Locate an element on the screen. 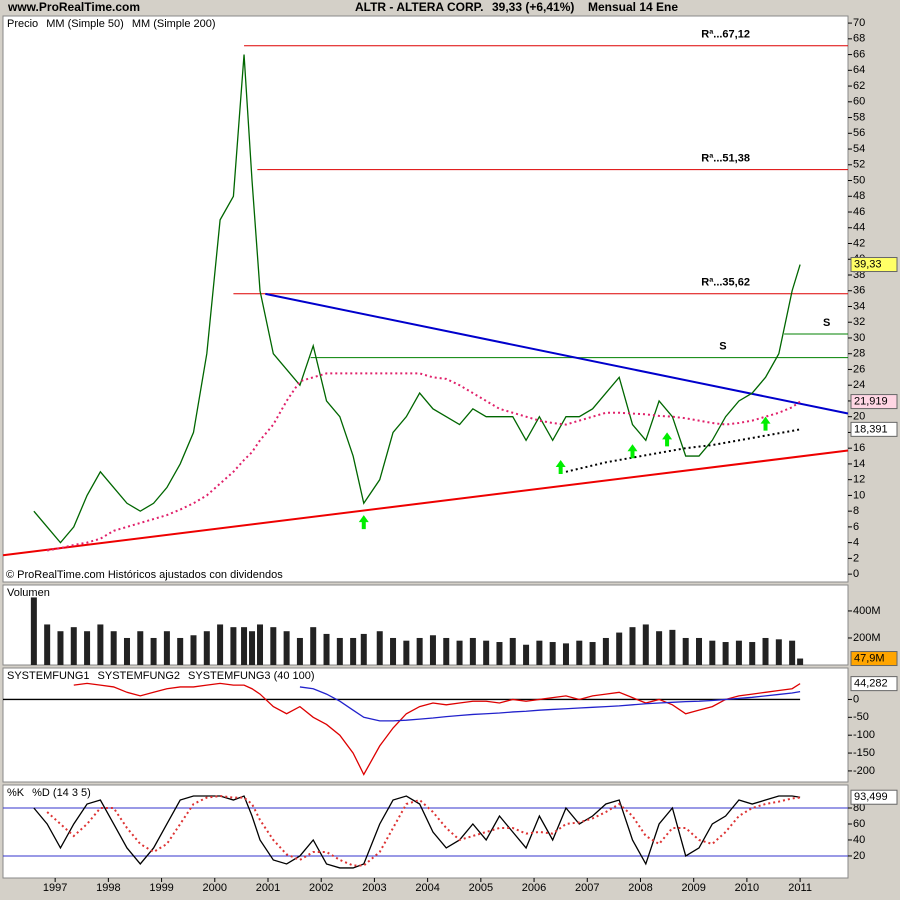 The image size is (900, 900). y-tick-label: -50 is located at coordinates (861, 717).